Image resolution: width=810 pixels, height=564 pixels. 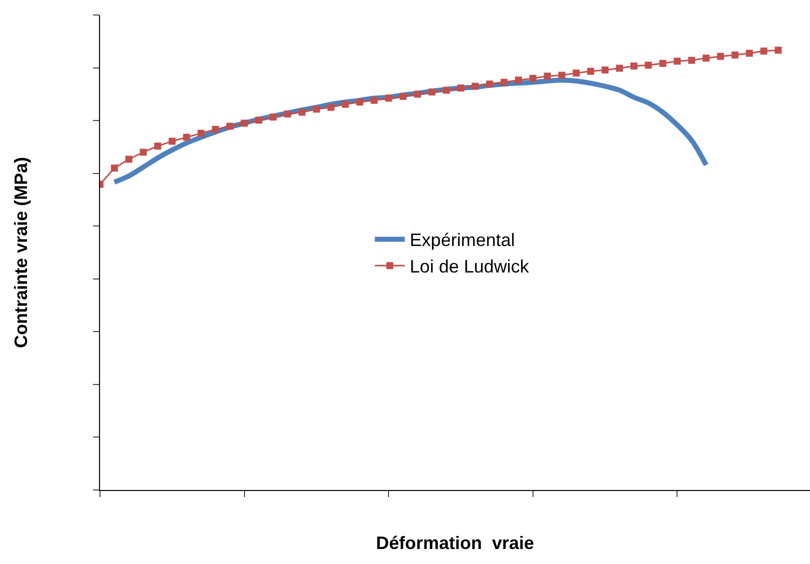 I want to click on x-axis-title: Déformation vraie, so click(x=455, y=543).